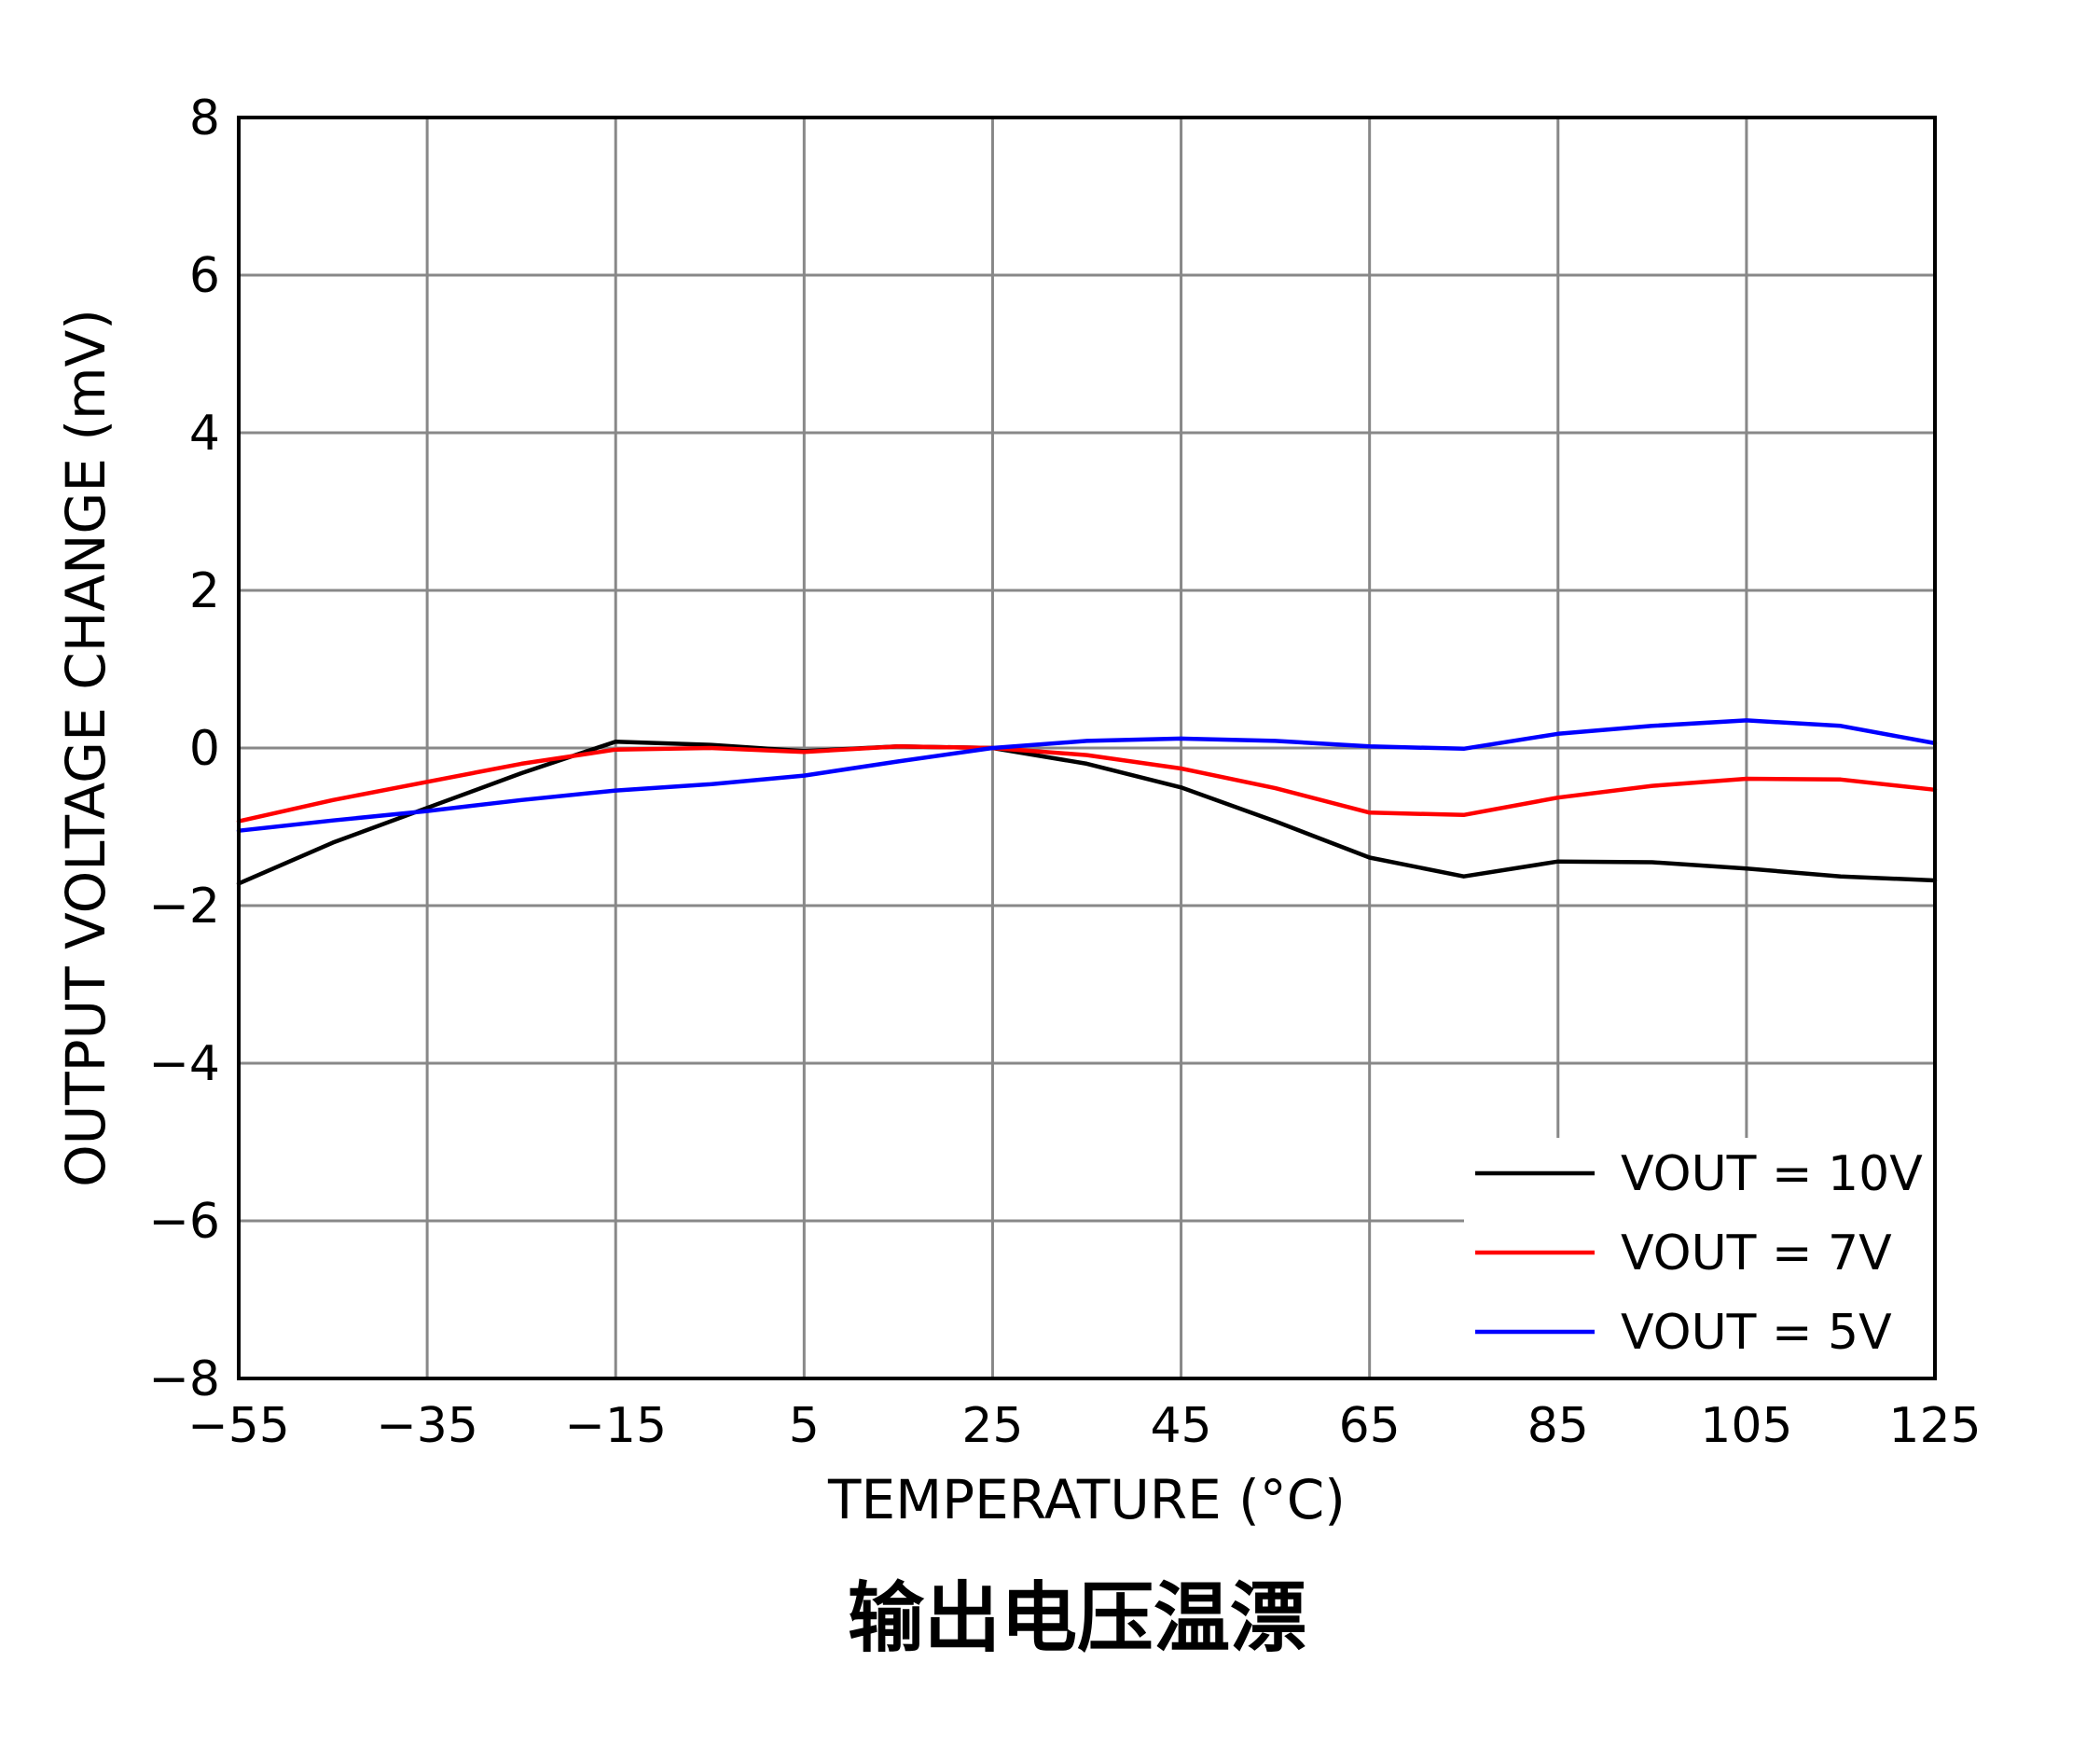 The height and width of the screenshot is (1745, 2100). What do you see at coordinates (1180, 1426) in the screenshot?
I see `x-tick-label: 45` at bounding box center [1180, 1426].